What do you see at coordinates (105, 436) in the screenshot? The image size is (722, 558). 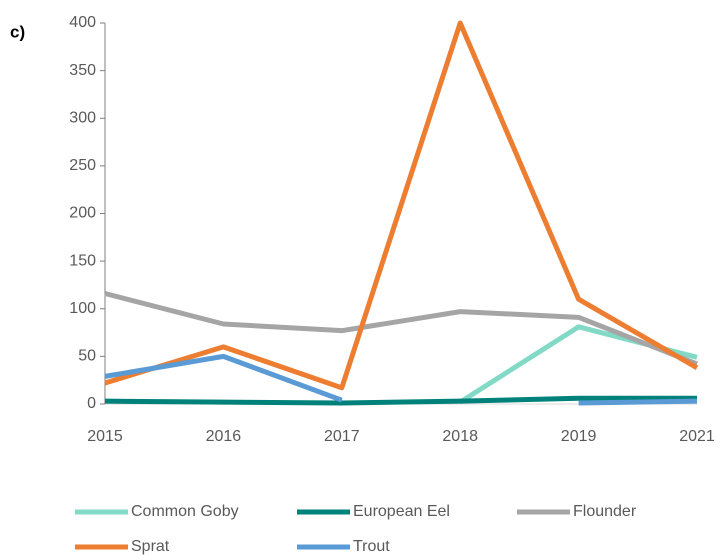 I see `x-tick-label: 2015` at bounding box center [105, 436].